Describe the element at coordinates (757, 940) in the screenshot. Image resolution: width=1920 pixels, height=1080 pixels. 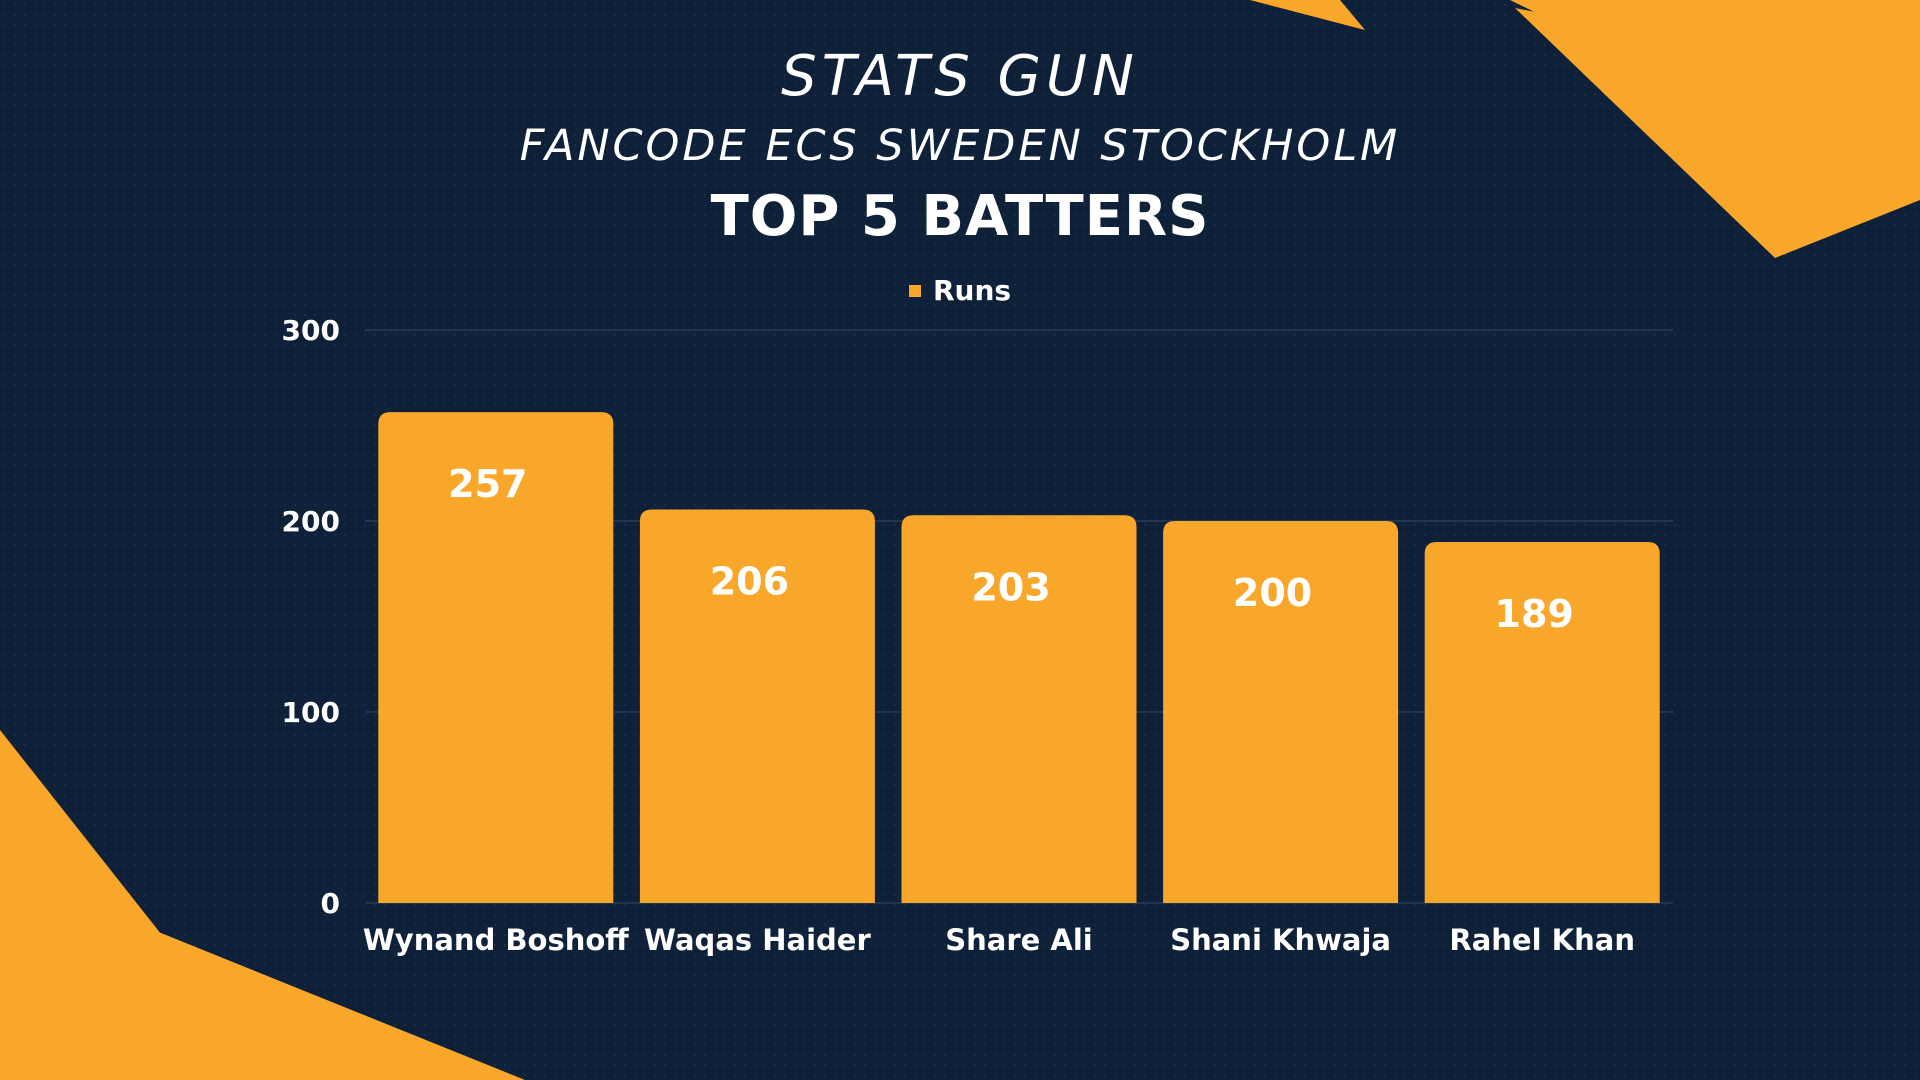
I see `x-category-label: Waqas Haider` at that location.